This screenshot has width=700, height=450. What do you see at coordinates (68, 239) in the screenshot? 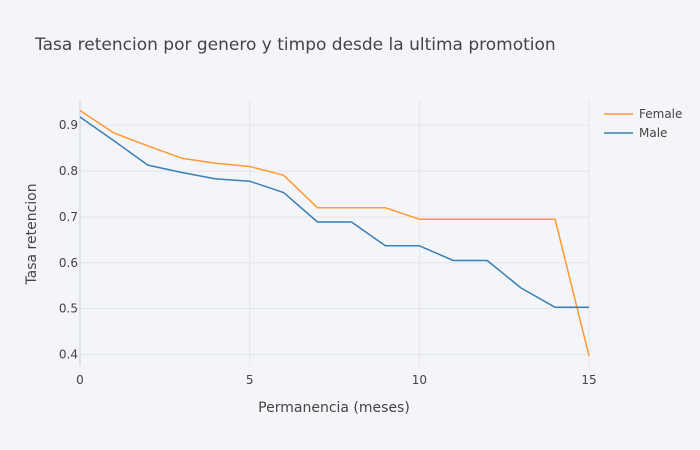
I see `y-axis-ticks: 0.4 0.5 0.6 0.7 0.8 0.9` at bounding box center [68, 239].